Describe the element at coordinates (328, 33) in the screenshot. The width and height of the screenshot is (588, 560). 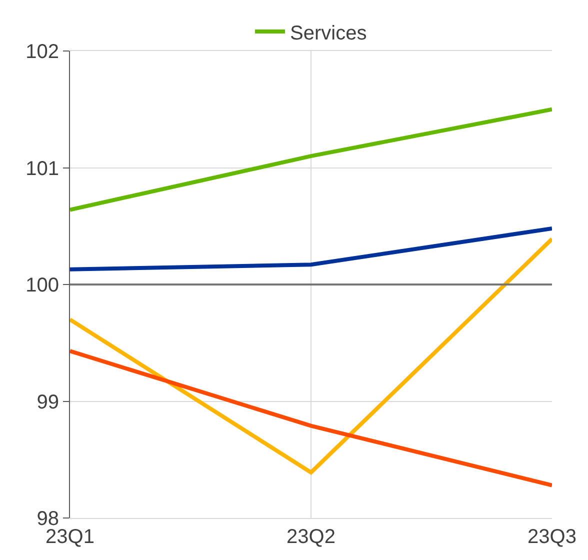
I see `legend-label: Services` at that location.